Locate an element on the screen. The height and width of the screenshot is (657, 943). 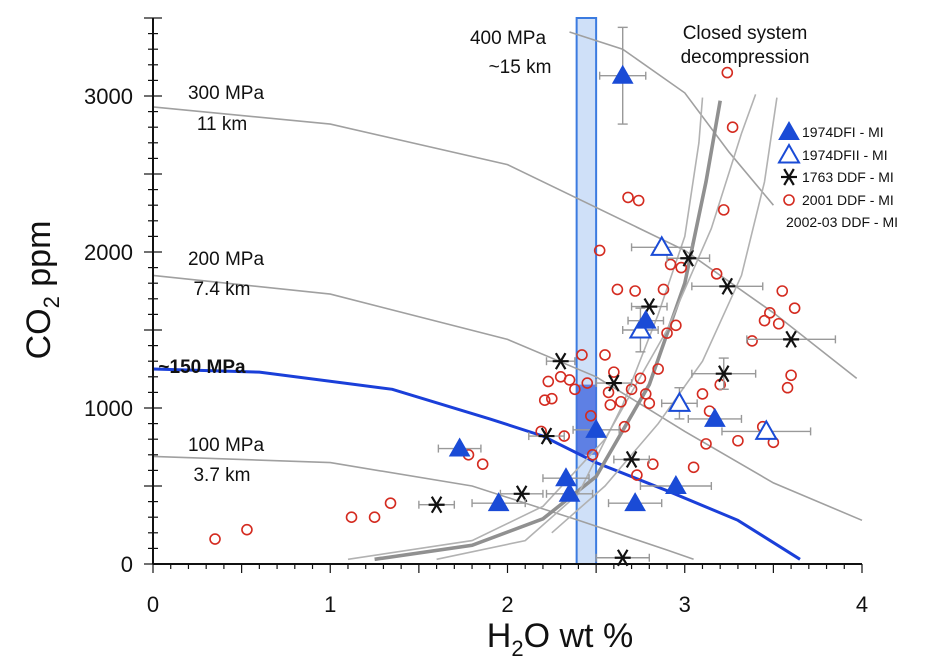
y-tick-label: 2000 is located at coordinates (108, 252).